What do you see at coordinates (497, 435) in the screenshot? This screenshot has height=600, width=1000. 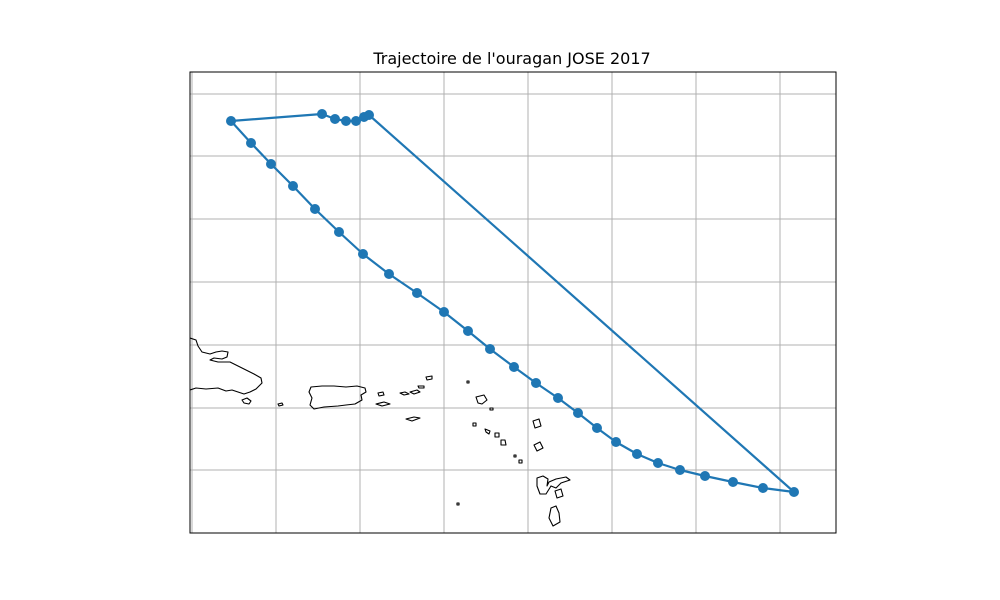 I see `coastline-nevis` at bounding box center [497, 435].